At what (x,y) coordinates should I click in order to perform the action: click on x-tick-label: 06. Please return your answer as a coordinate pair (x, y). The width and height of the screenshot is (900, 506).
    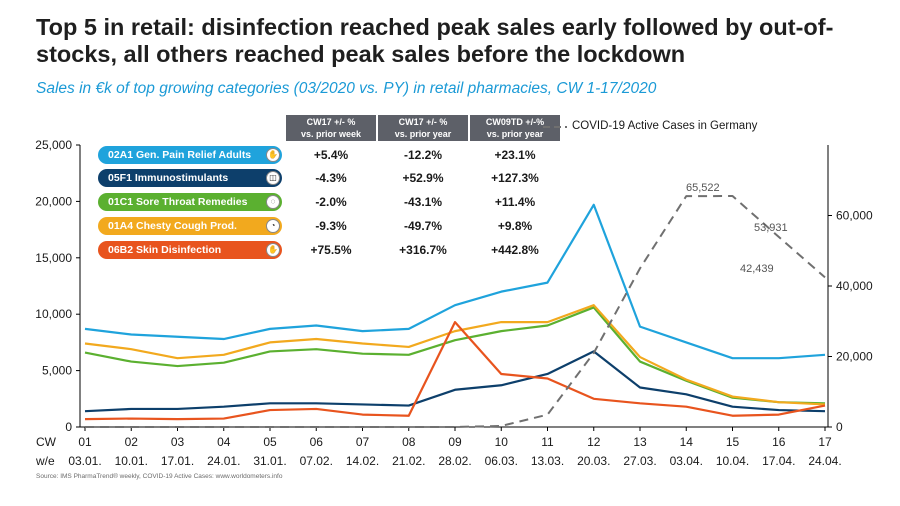
    Looking at the image, I should click on (317, 442).